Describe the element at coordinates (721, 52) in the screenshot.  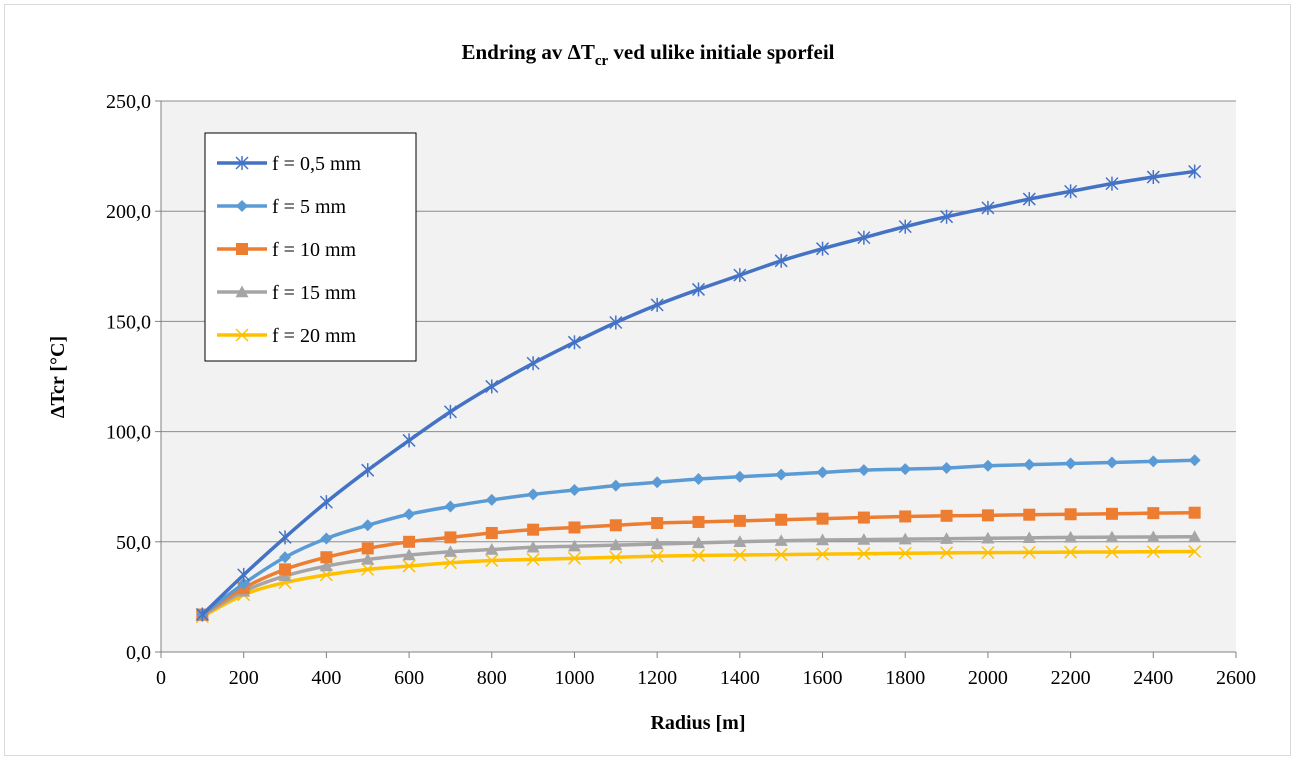
I see `chart-title-rest: ved ulike initiale sporfeil` at that location.